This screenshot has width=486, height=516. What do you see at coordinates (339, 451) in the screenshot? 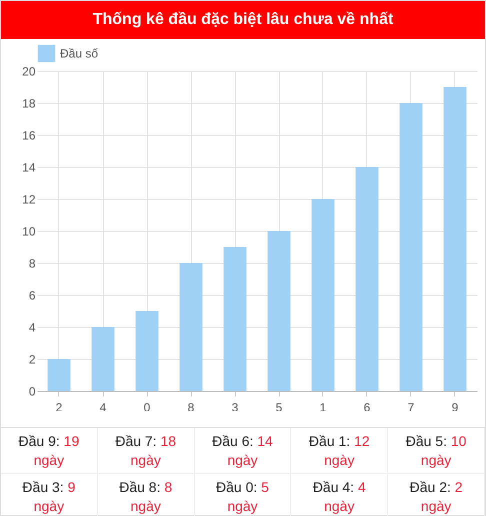
I see `text: Đầu 1: 12 ngày` at bounding box center [339, 451].